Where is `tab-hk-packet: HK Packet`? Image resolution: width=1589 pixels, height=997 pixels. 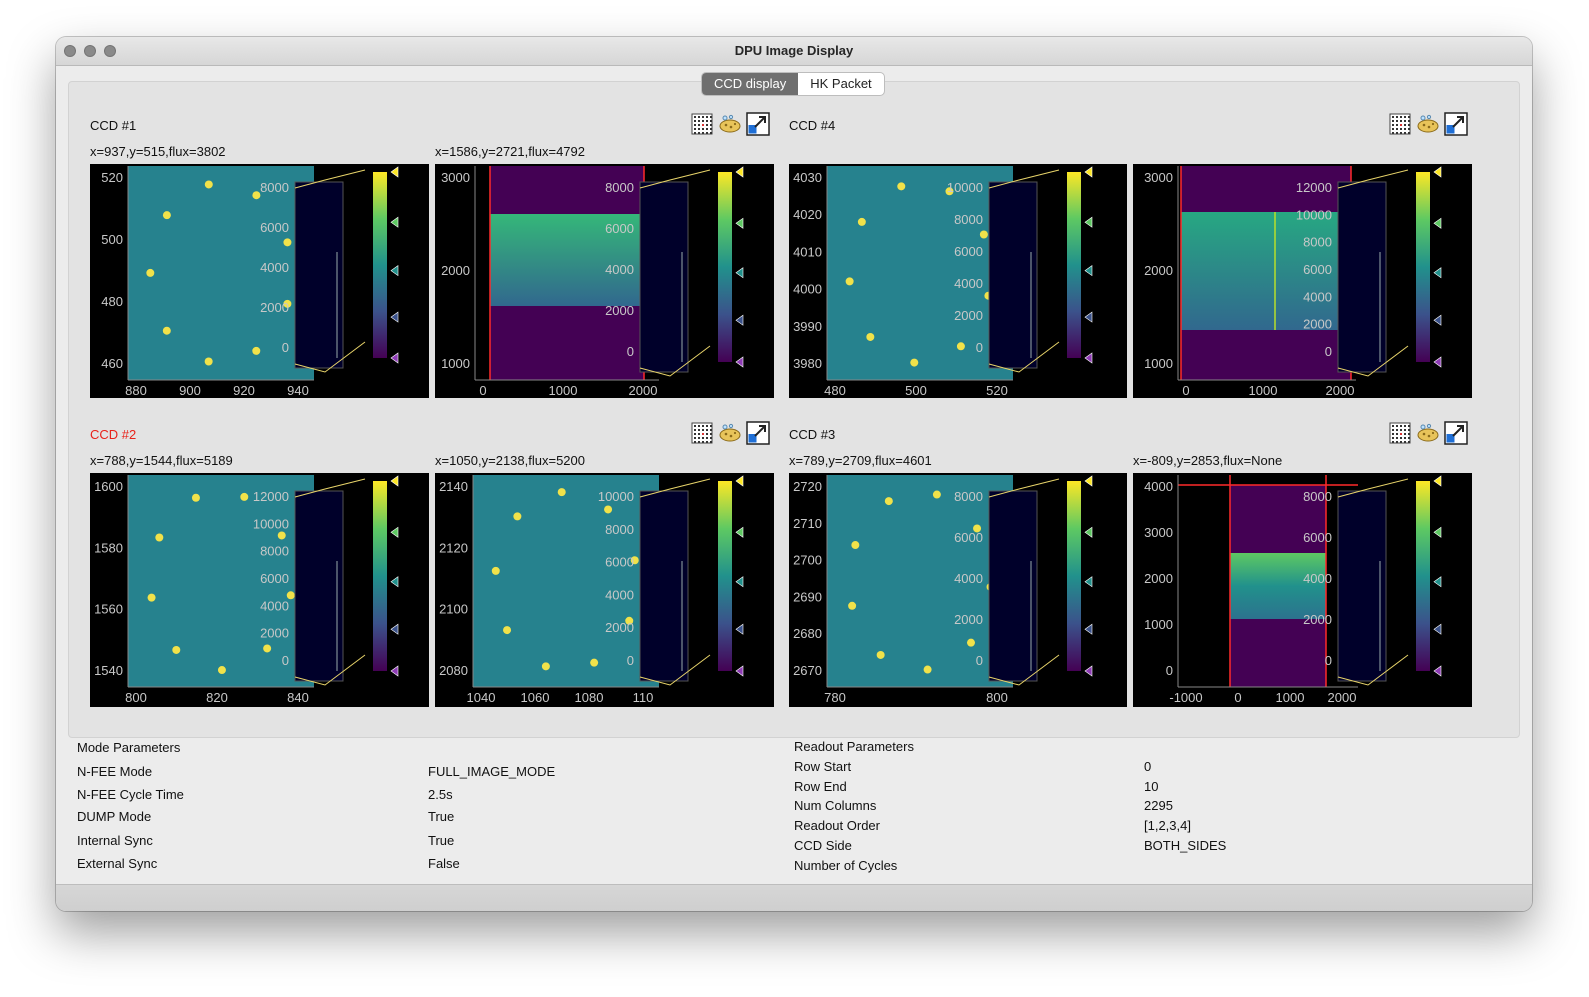 tab-hk-packet: HK Packet is located at coordinates (841, 83).